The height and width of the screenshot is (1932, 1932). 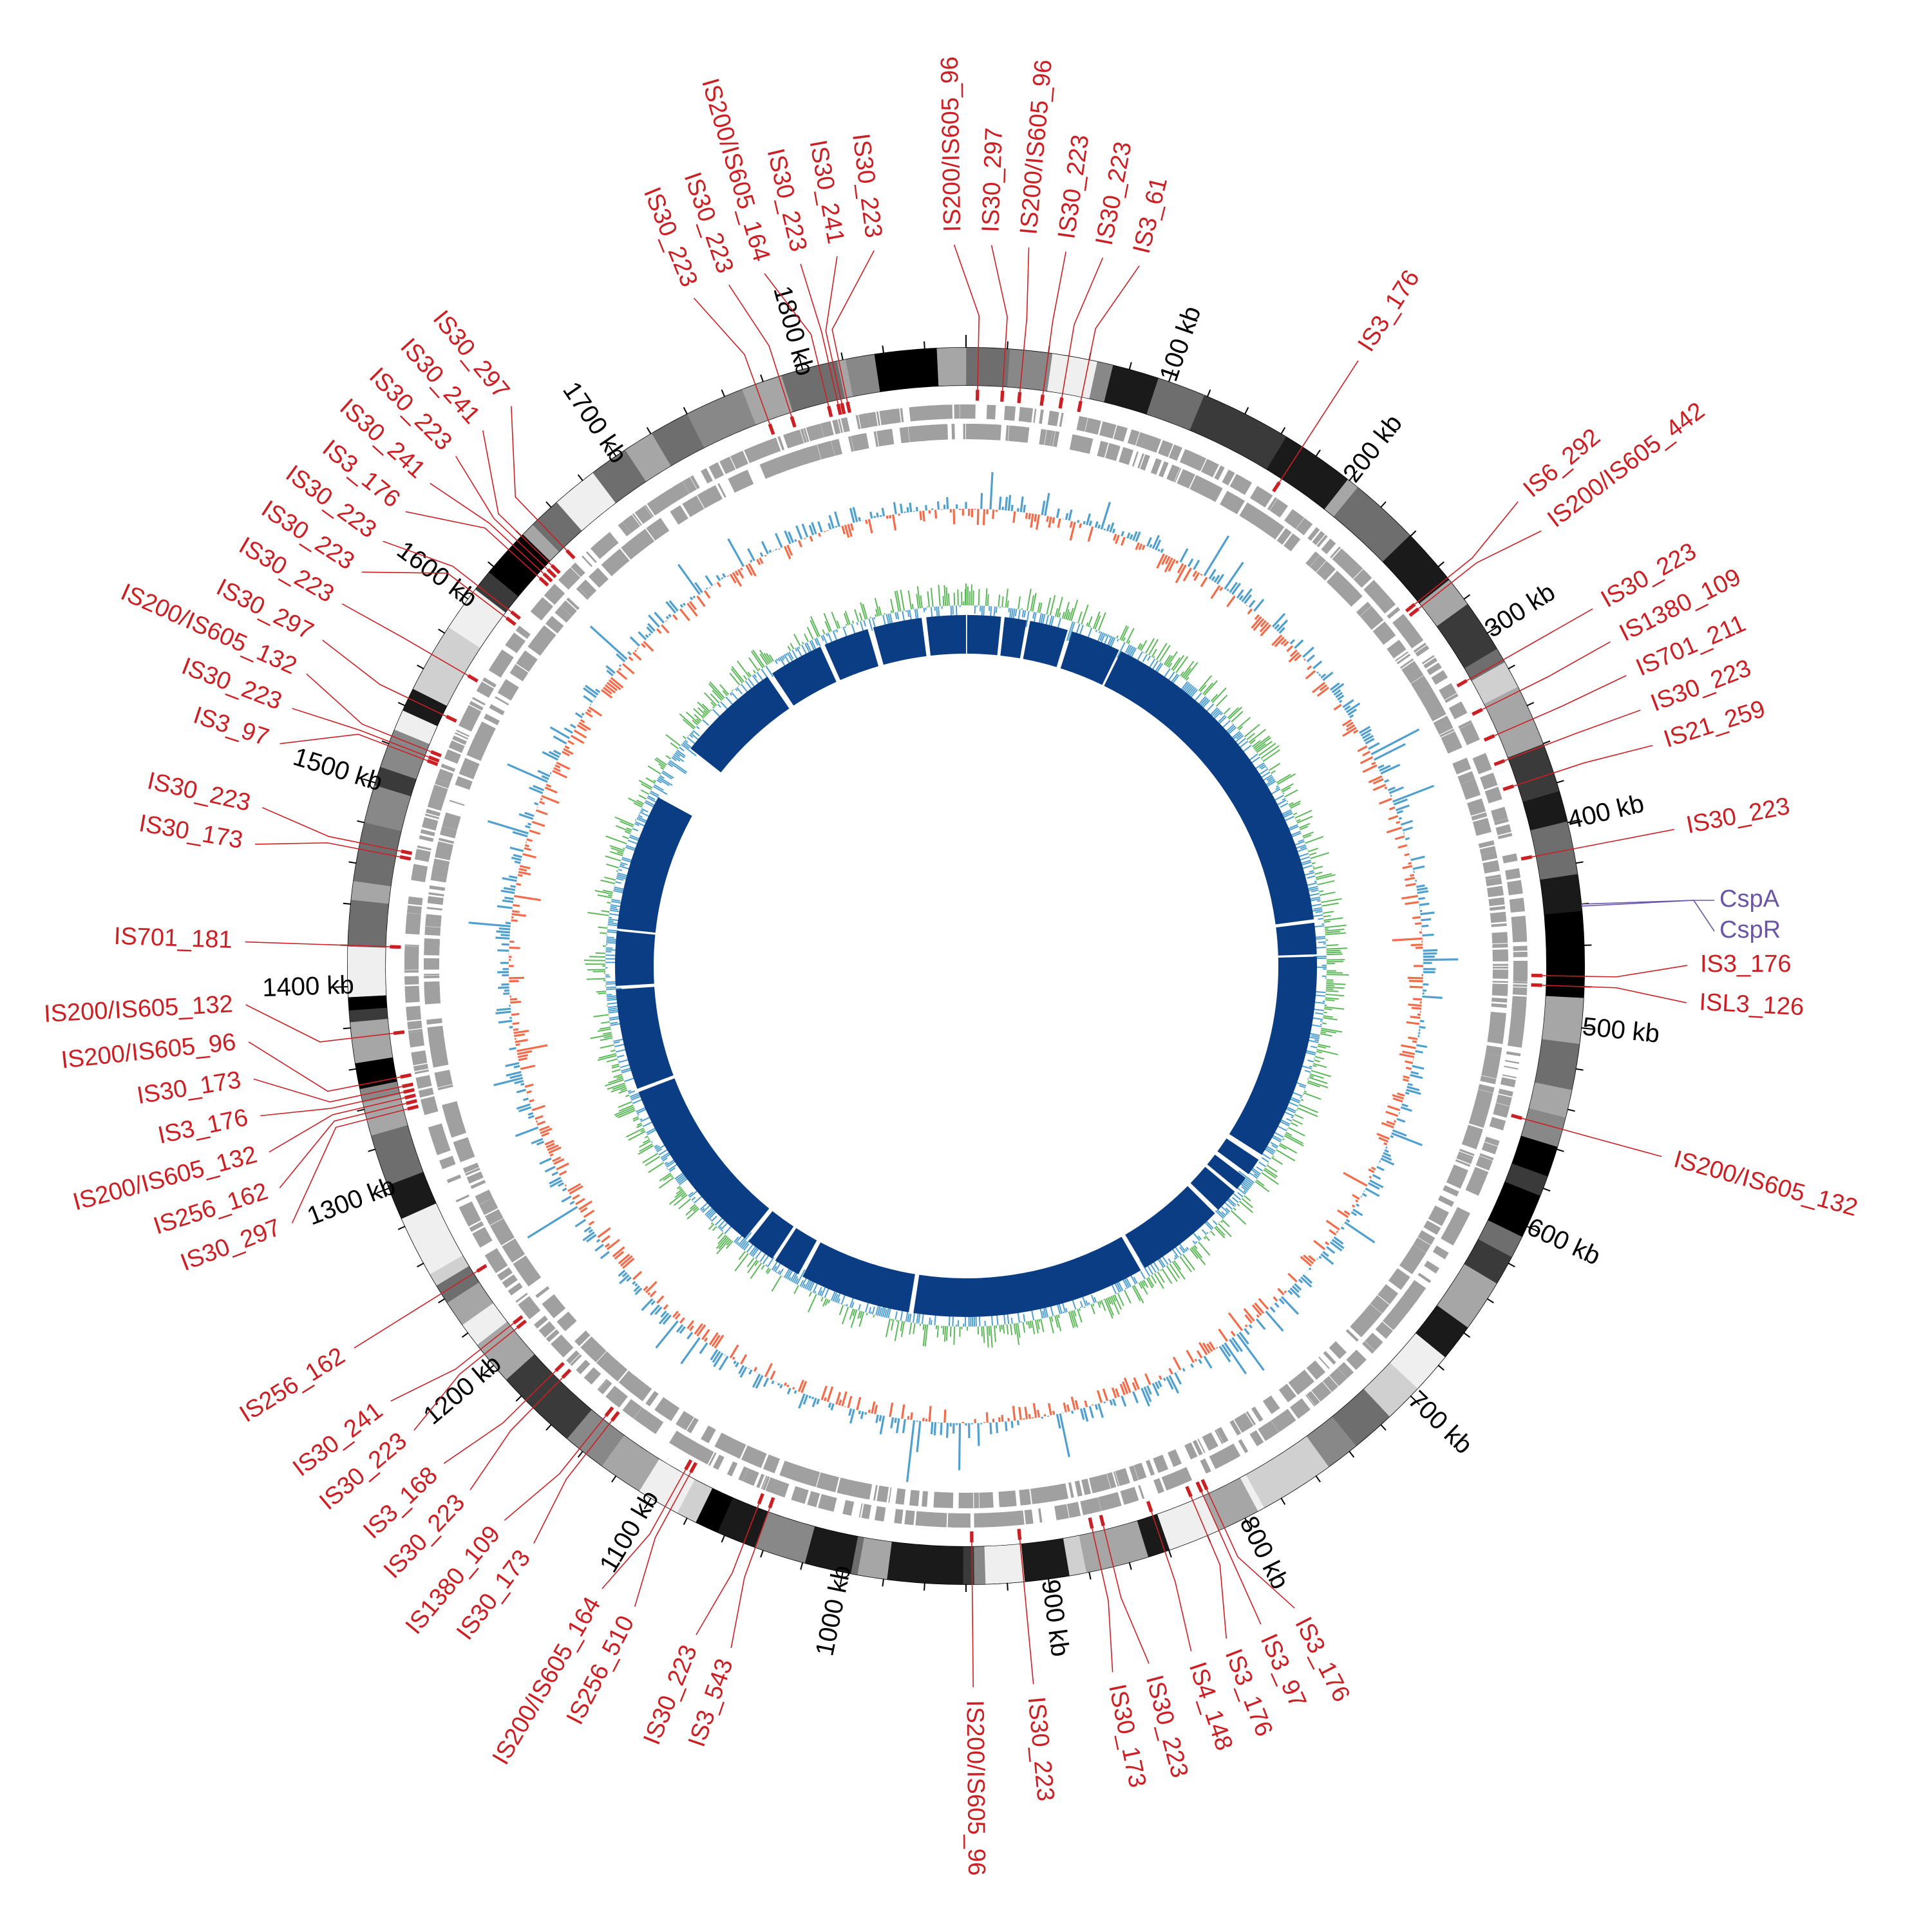 I want to click on is-element-label: IS30_223, so click(x=867, y=186).